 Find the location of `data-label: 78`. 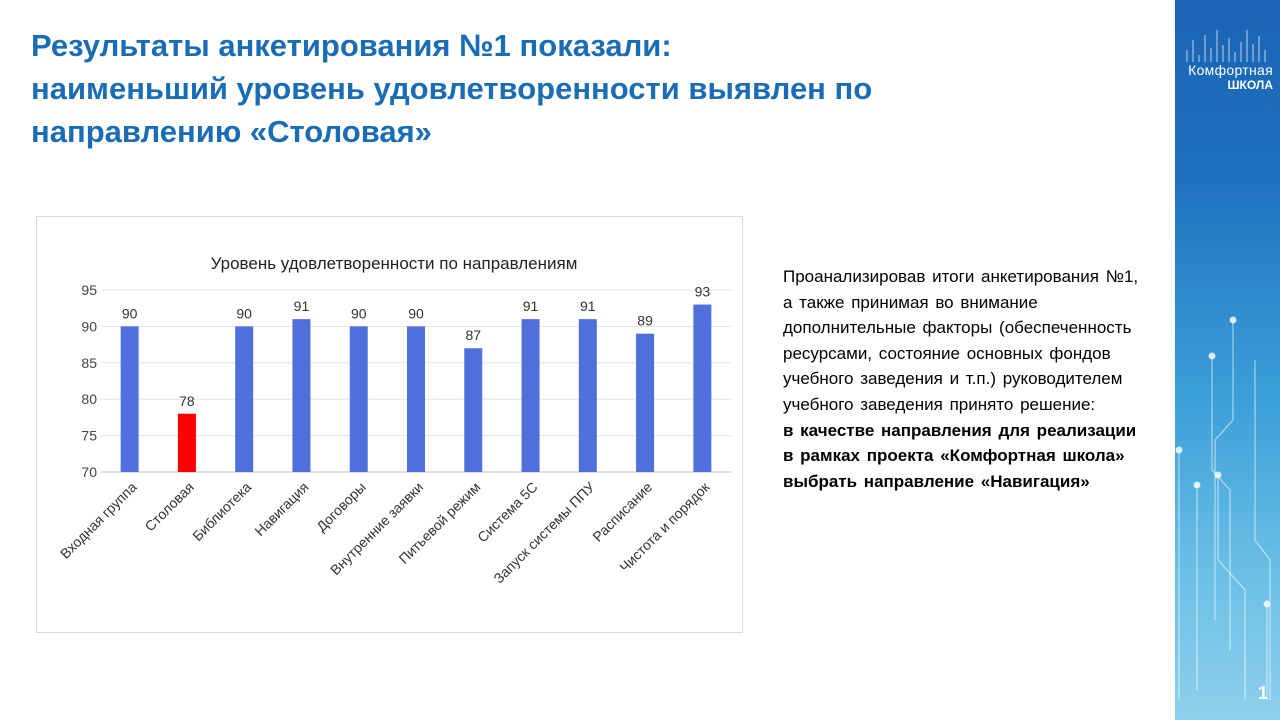

data-label: 78 is located at coordinates (187, 401).